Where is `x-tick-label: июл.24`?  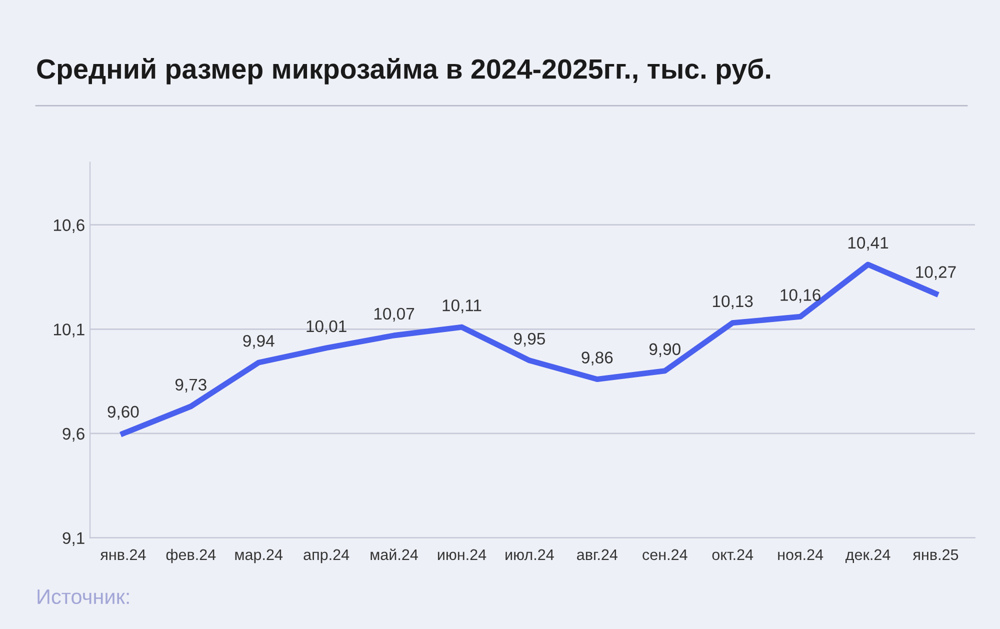
x-tick-label: июл.24 is located at coordinates (530, 554).